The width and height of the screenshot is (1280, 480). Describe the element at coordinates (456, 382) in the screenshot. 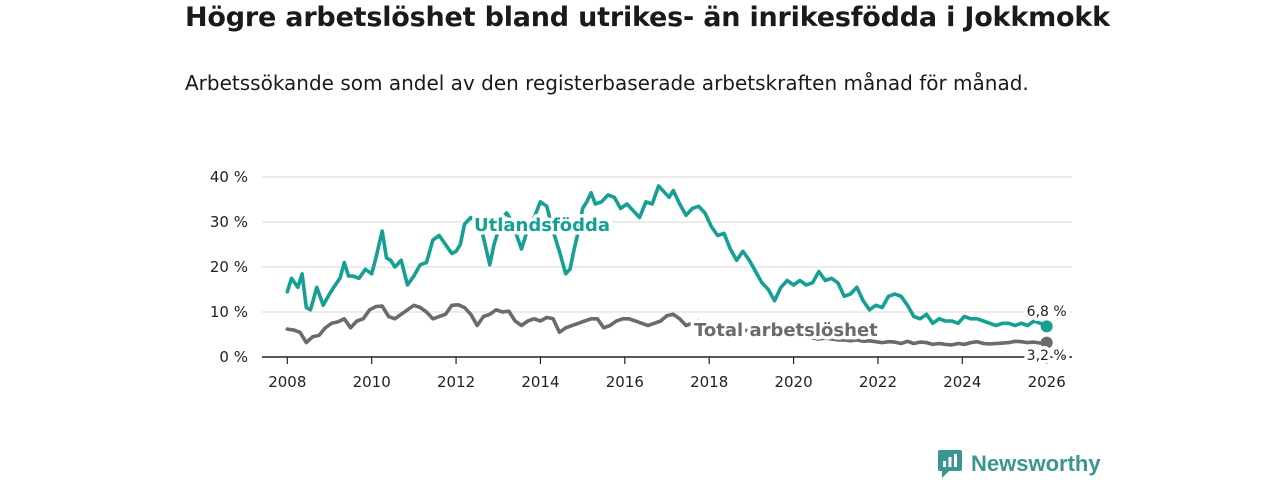

I see `x-tick-label: 2012` at that location.